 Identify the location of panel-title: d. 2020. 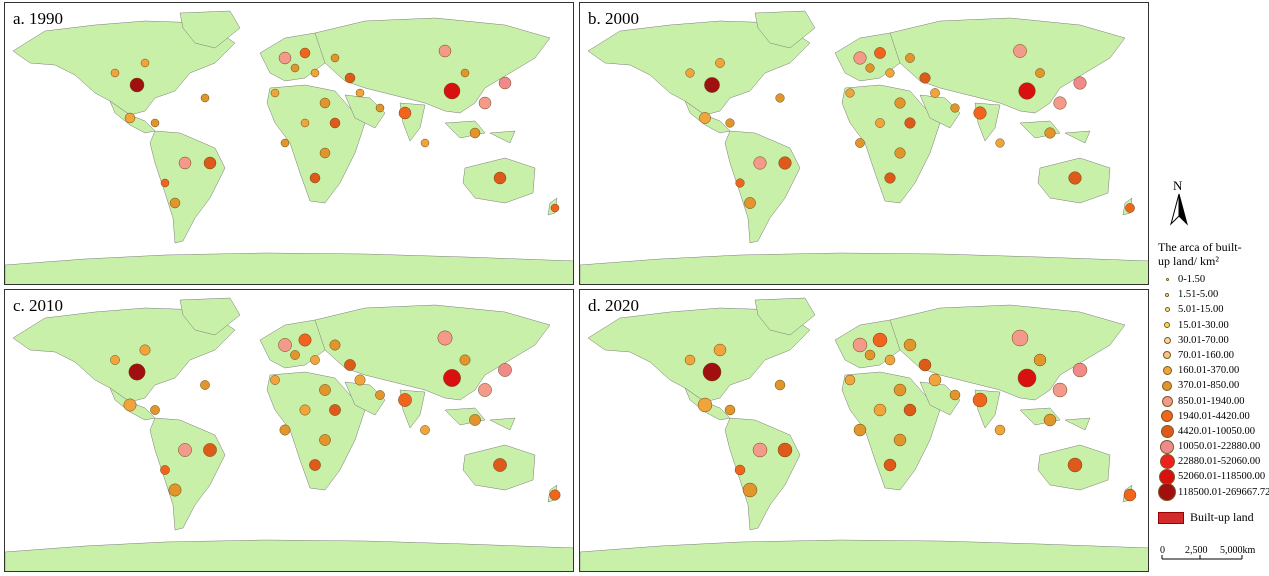
(613, 305).